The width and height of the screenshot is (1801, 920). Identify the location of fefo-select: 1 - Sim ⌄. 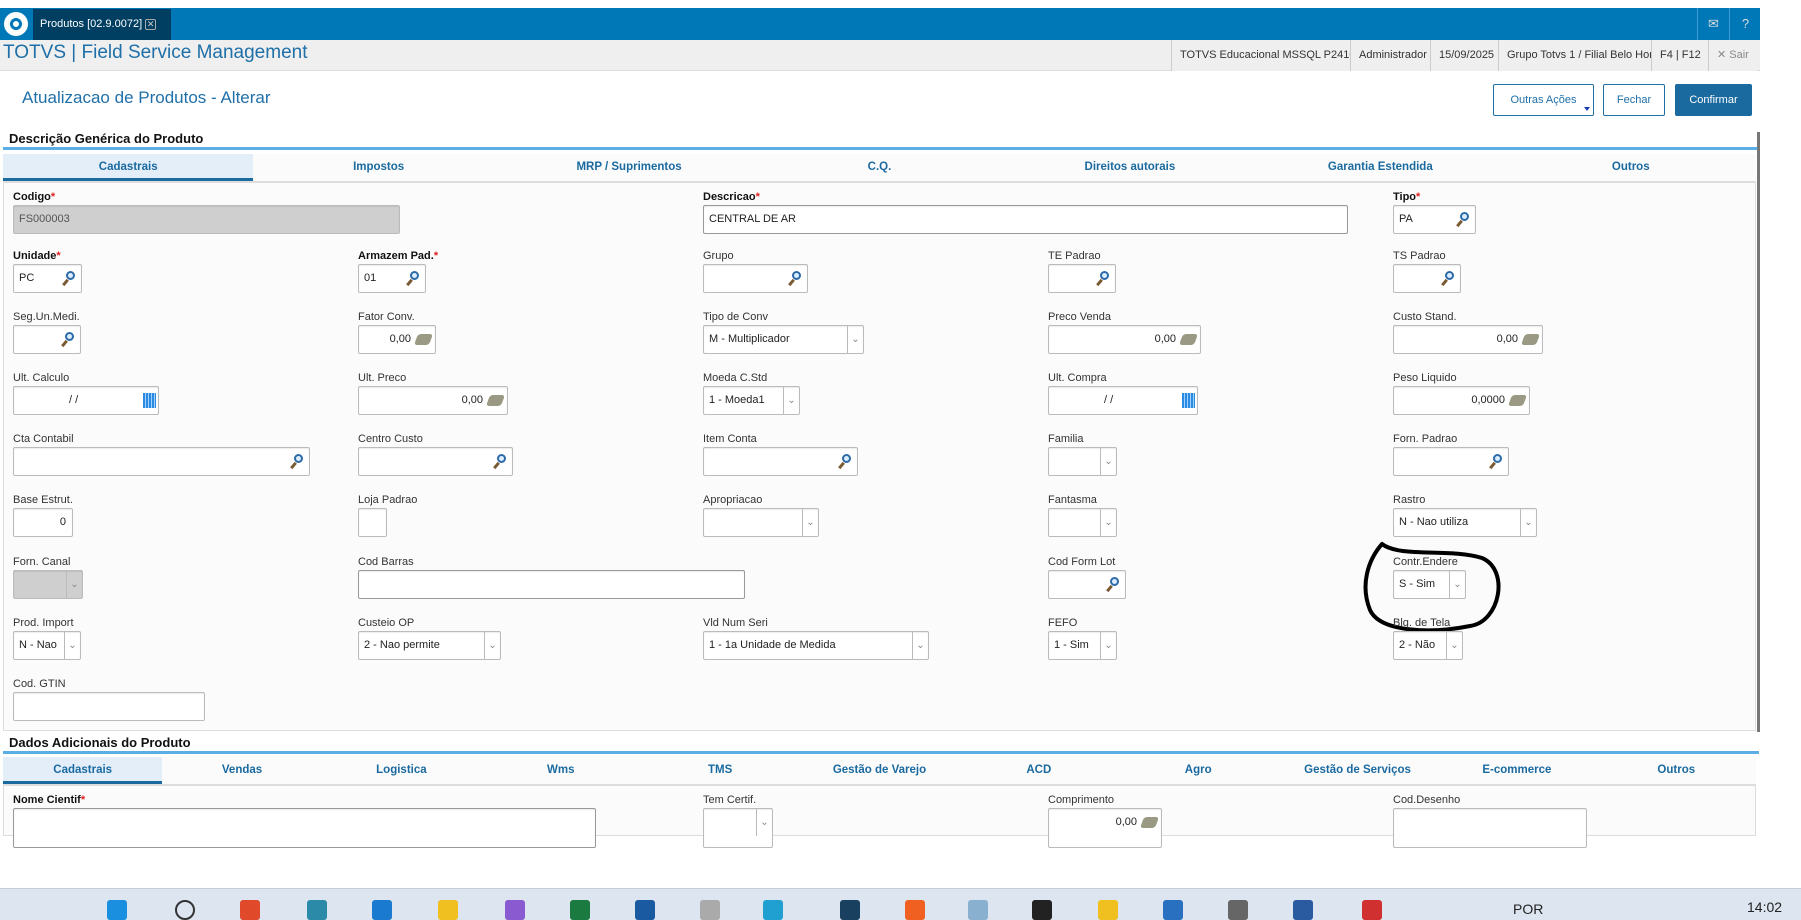
(1082, 645).